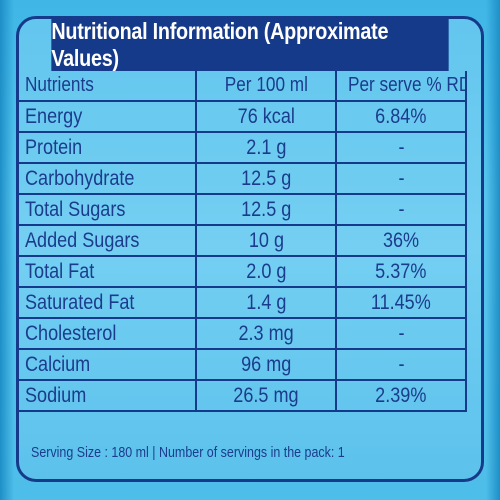 The image size is (500, 500). Describe the element at coordinates (266, 147) in the screenshot. I see `per-100ml-value: 2.1 g` at that location.